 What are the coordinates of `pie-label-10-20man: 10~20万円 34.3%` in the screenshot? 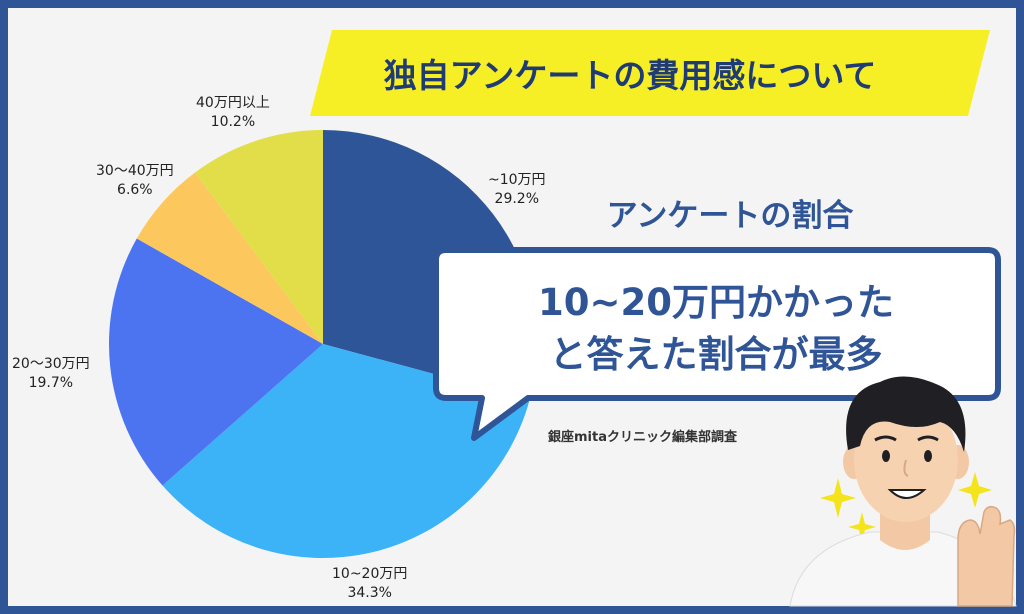 It's located at (369, 584).